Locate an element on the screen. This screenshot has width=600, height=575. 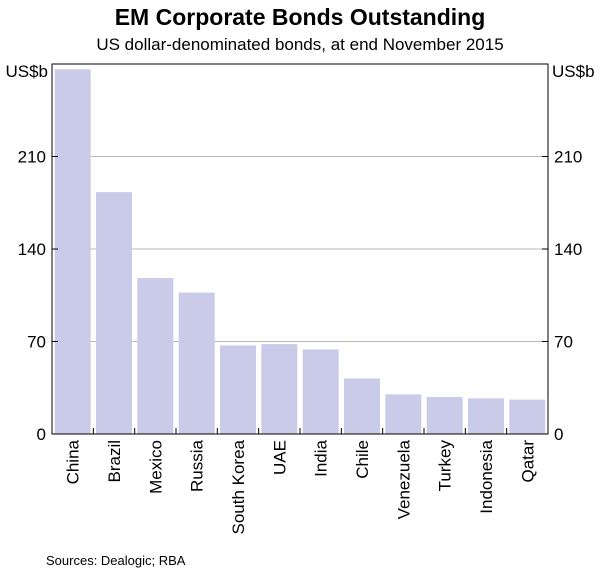
bar-brazil is located at coordinates (114, 313).